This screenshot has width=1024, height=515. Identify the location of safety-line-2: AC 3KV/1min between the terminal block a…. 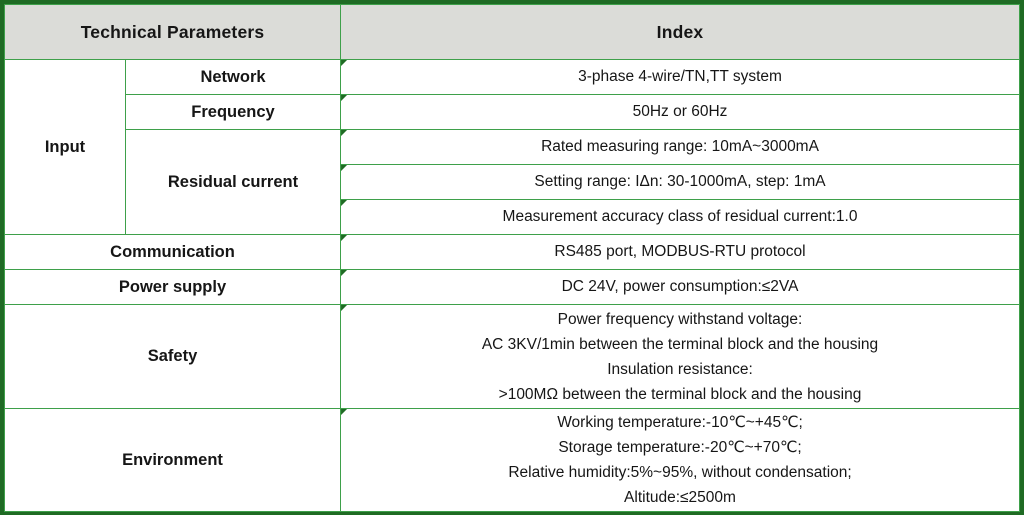
(680, 344).